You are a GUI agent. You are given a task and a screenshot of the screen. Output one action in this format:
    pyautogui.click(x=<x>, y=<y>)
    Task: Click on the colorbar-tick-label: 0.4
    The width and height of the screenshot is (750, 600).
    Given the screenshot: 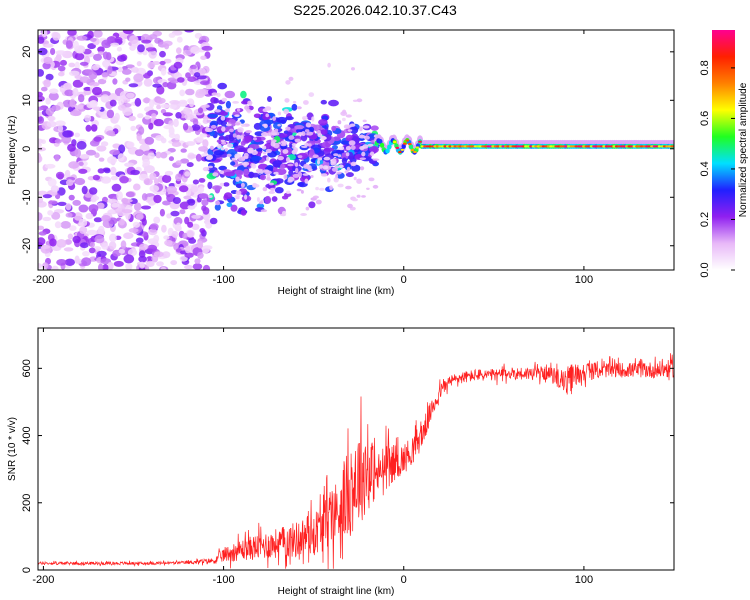 What is the action you would take?
    pyautogui.click(x=705, y=168)
    